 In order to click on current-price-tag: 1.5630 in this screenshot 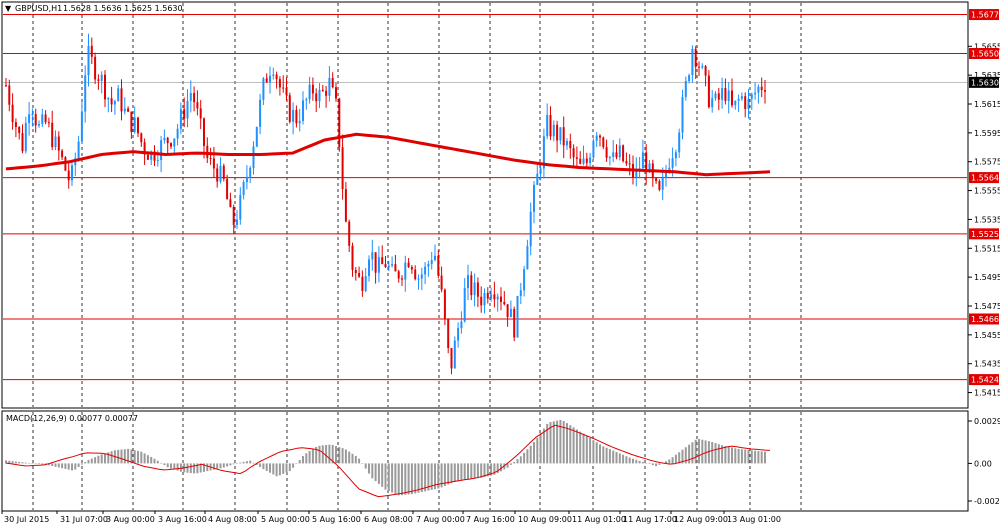, I will do `click(984, 82)`.